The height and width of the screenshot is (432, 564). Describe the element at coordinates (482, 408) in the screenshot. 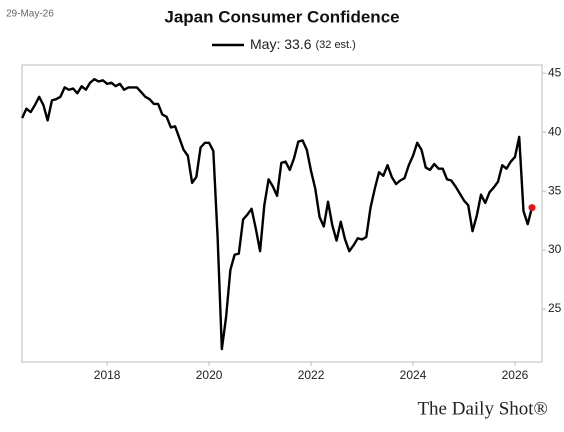

I see `source: The Daily Shot®` at that location.